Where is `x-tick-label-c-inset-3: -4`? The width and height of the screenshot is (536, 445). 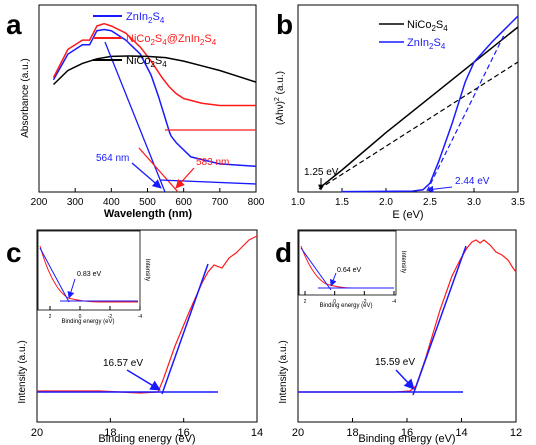
x-tick-label-c-inset-3: -4 is located at coordinates (140, 317).